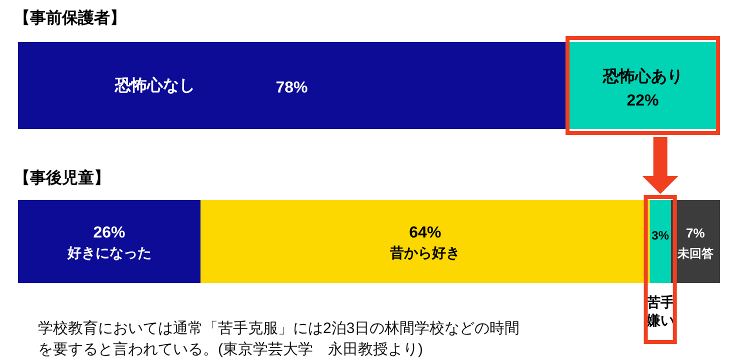  What do you see at coordinates (109, 233) in the screenshot?
I see `data-label: 26%` at bounding box center [109, 233].